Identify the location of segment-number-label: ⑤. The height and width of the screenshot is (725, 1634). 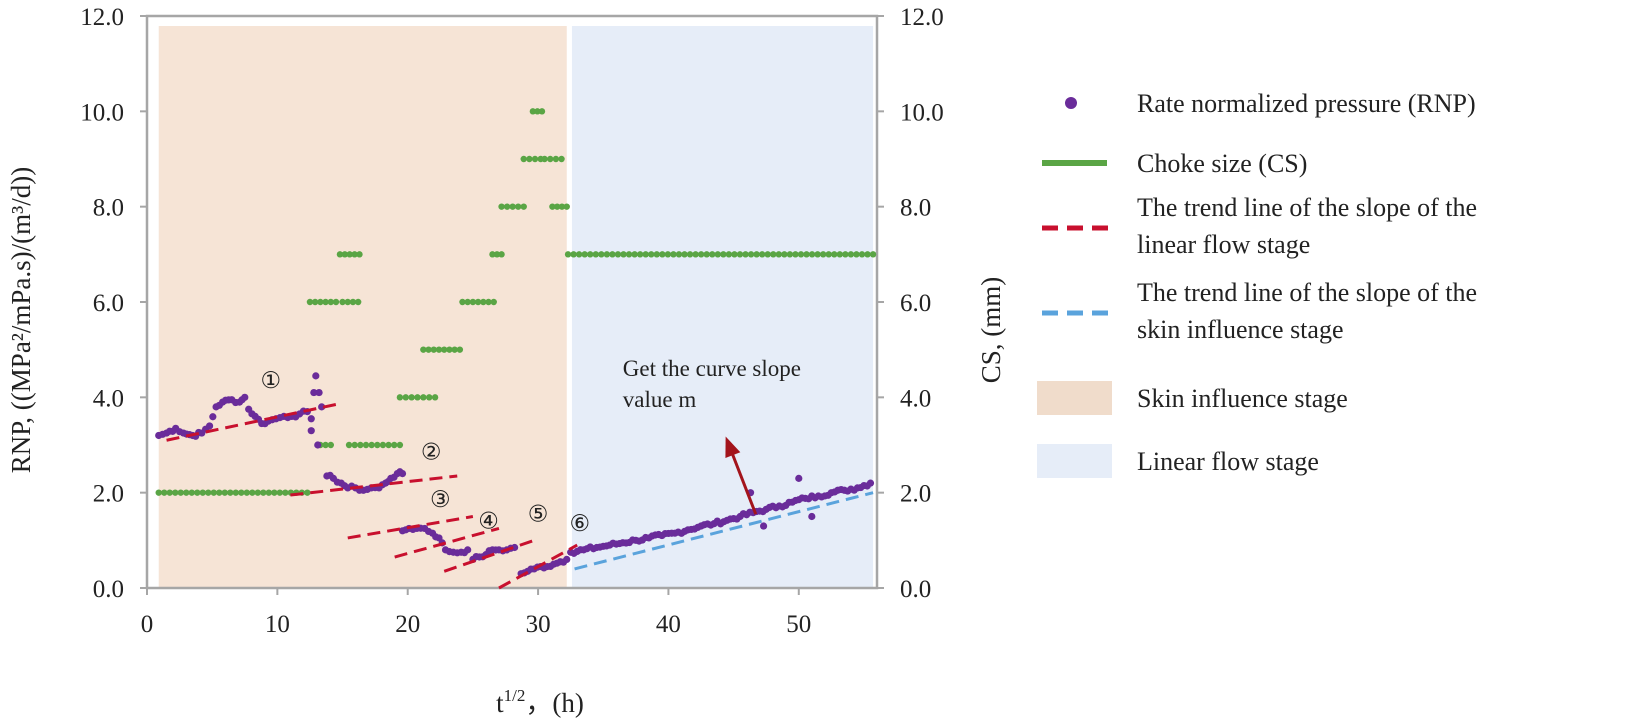
(538, 513).